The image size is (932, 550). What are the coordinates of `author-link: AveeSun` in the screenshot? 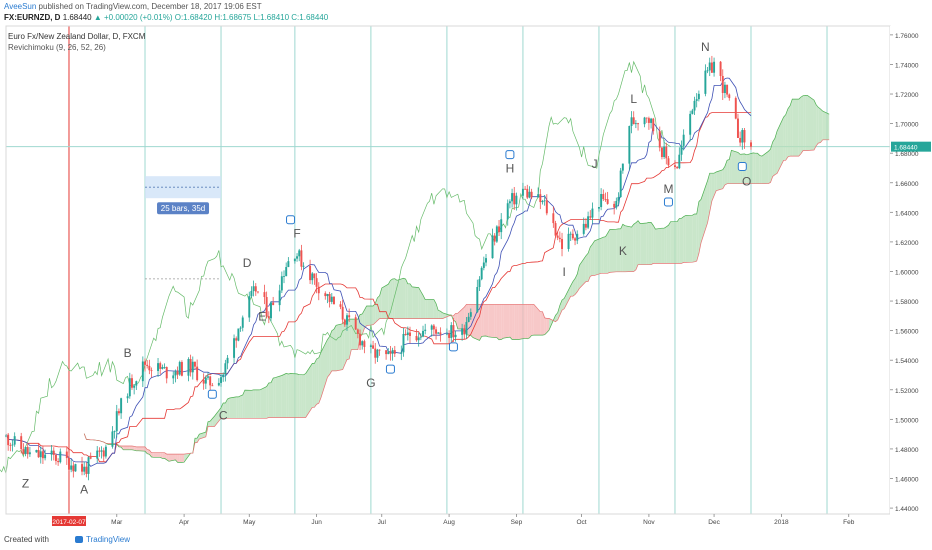 It's located at (20, 6).